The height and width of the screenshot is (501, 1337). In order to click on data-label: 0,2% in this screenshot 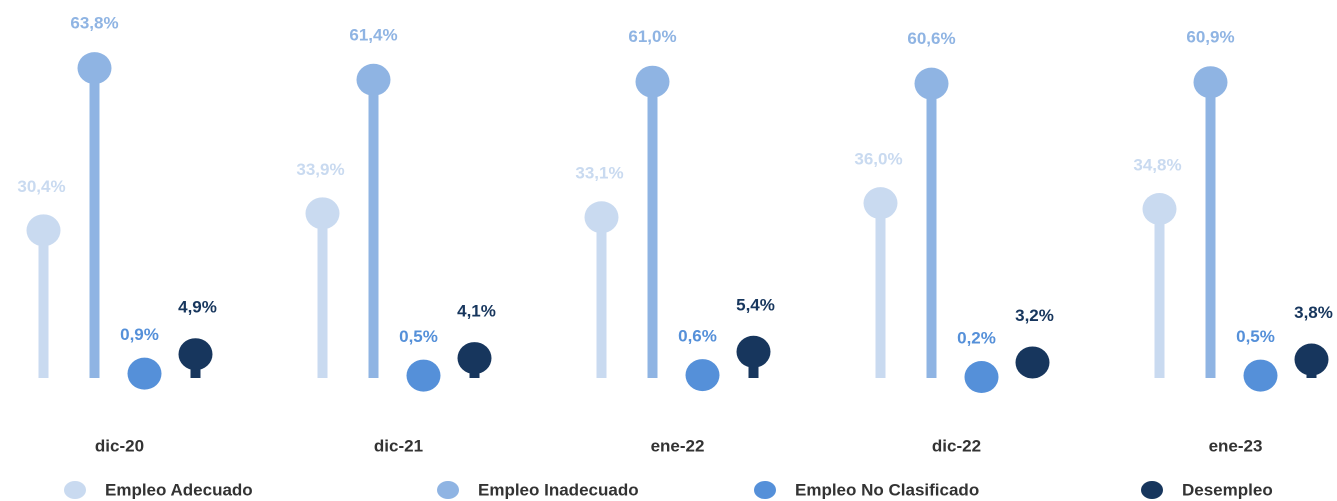, I will do `click(976, 338)`.